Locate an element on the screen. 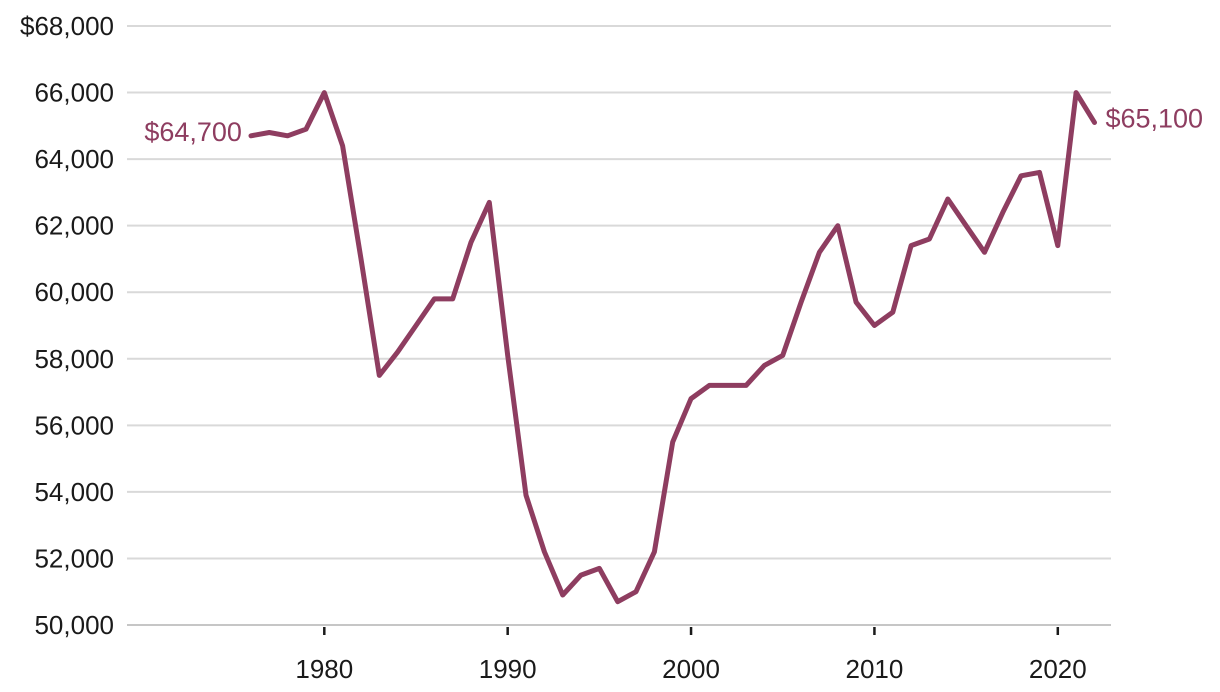  y-axis-tick-label: 58,000 is located at coordinates (74, 359).